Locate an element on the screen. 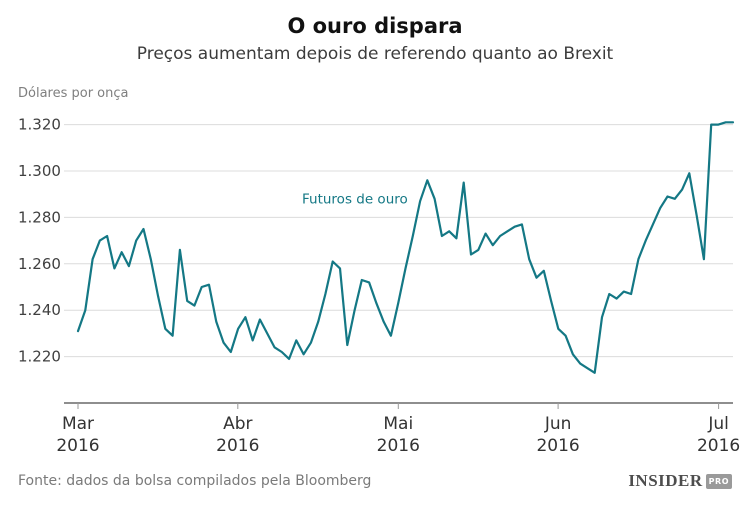 The height and width of the screenshot is (518, 750). insiderpro-logo: INSIDER PRO is located at coordinates (680, 481).